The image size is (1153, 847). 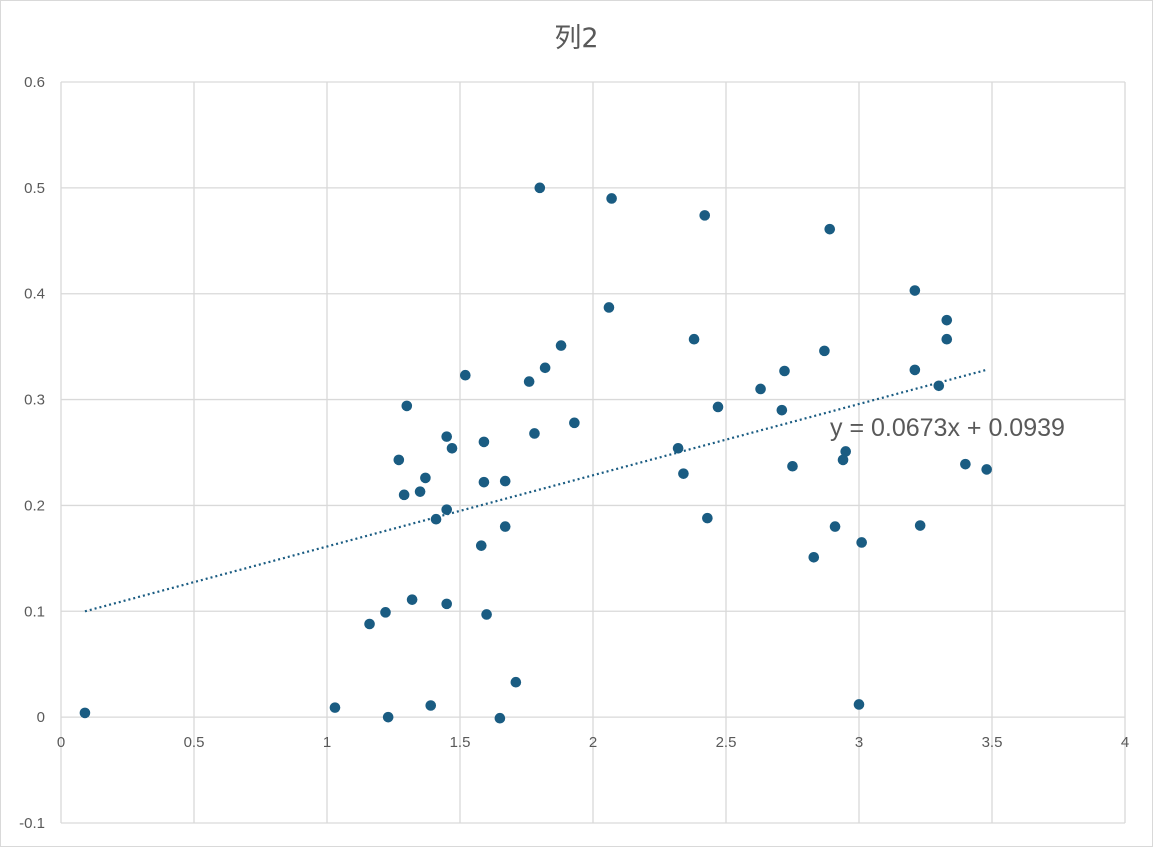 I want to click on y-tick-label: 0.6, so click(x=34, y=82).